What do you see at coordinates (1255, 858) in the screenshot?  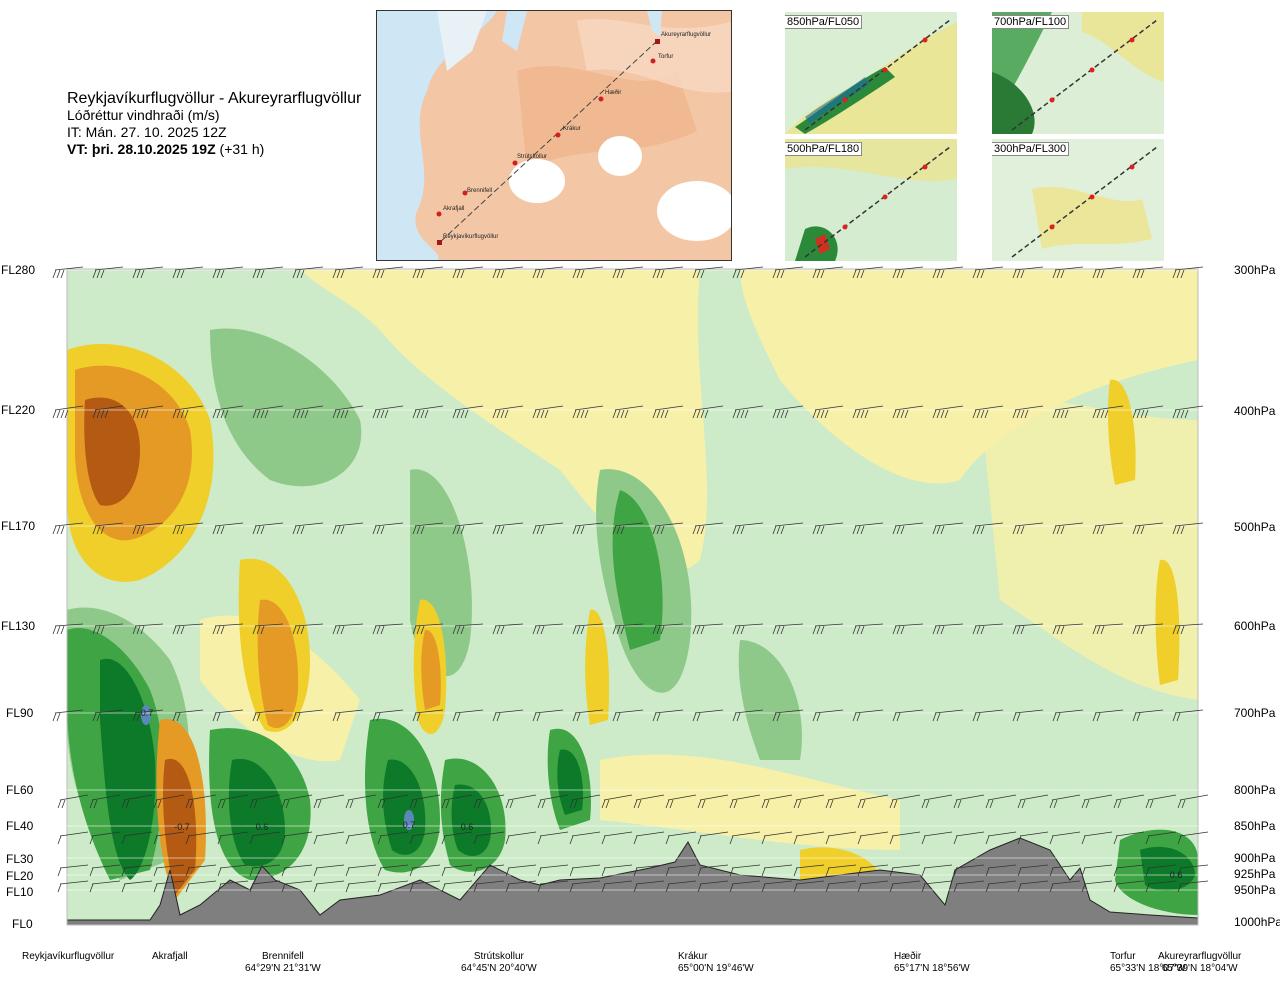 I see `hpa-label-900: 900hPa` at bounding box center [1255, 858].